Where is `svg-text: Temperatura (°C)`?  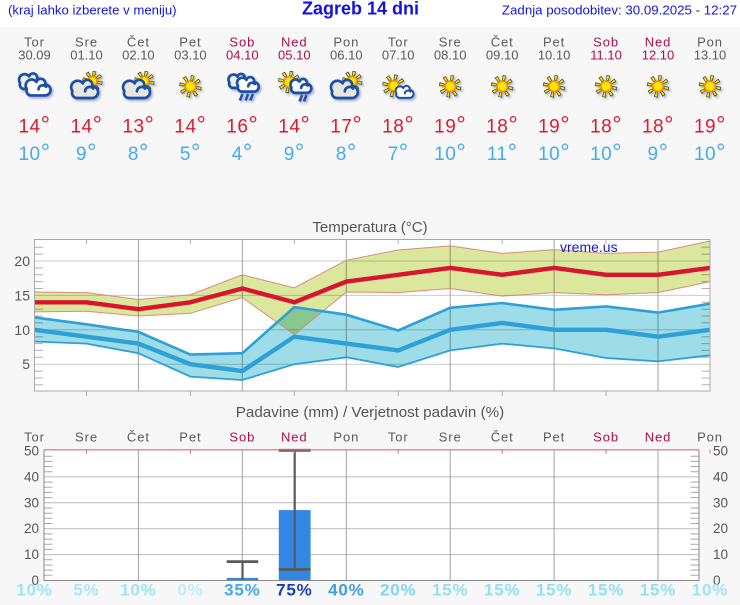 svg-text: Temperatura (°C) is located at coordinates (369, 227).